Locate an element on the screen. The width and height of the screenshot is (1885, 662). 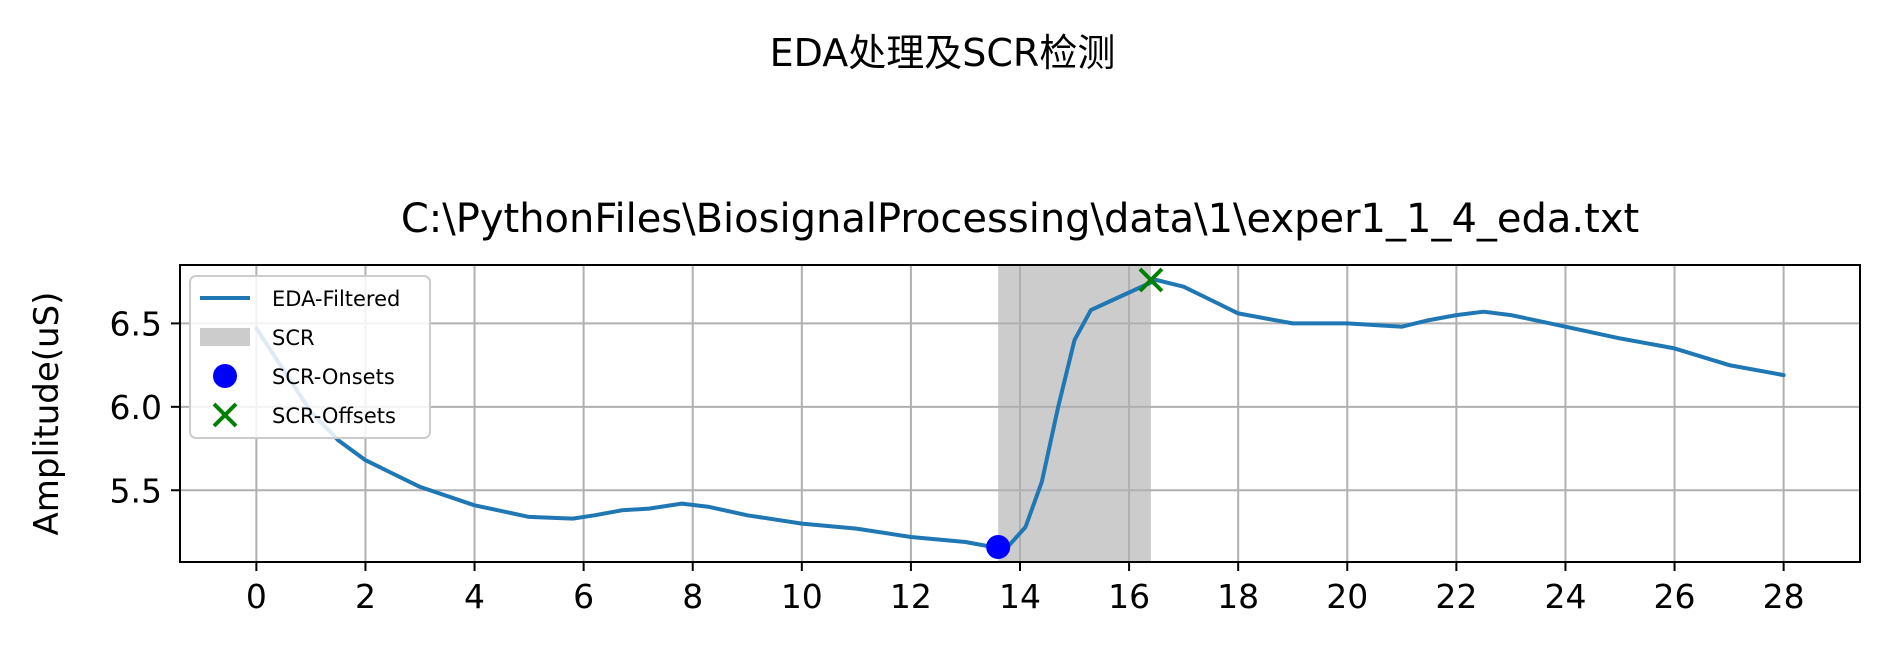
y-tick-label: 5.5 is located at coordinates (136, 490).